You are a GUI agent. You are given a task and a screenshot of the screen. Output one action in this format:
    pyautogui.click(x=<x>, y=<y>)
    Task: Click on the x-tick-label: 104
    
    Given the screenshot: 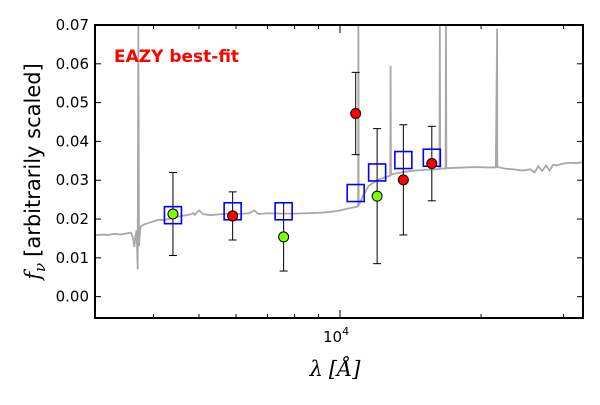 What is the action you would take?
    pyautogui.click(x=336, y=335)
    